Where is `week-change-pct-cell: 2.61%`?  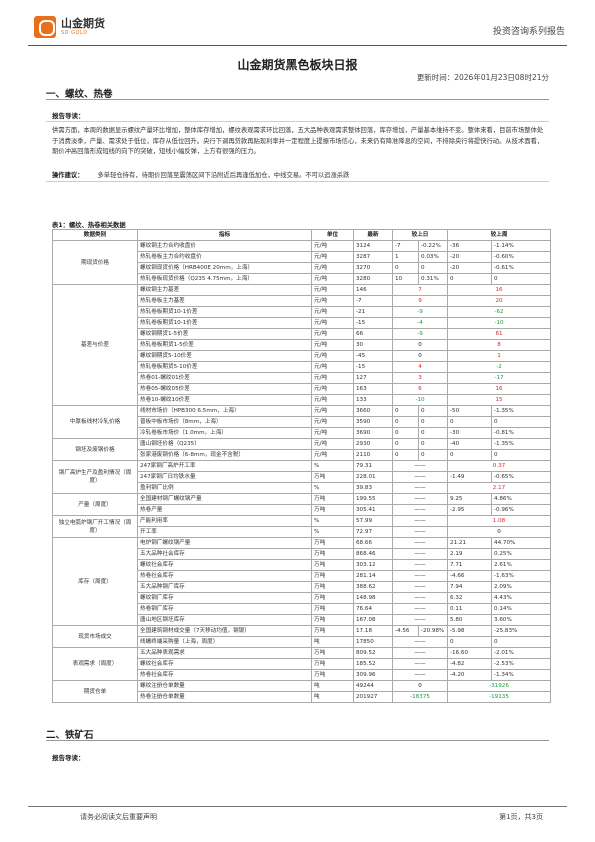 week-change-pct-cell: 2.61% is located at coordinates (521, 565).